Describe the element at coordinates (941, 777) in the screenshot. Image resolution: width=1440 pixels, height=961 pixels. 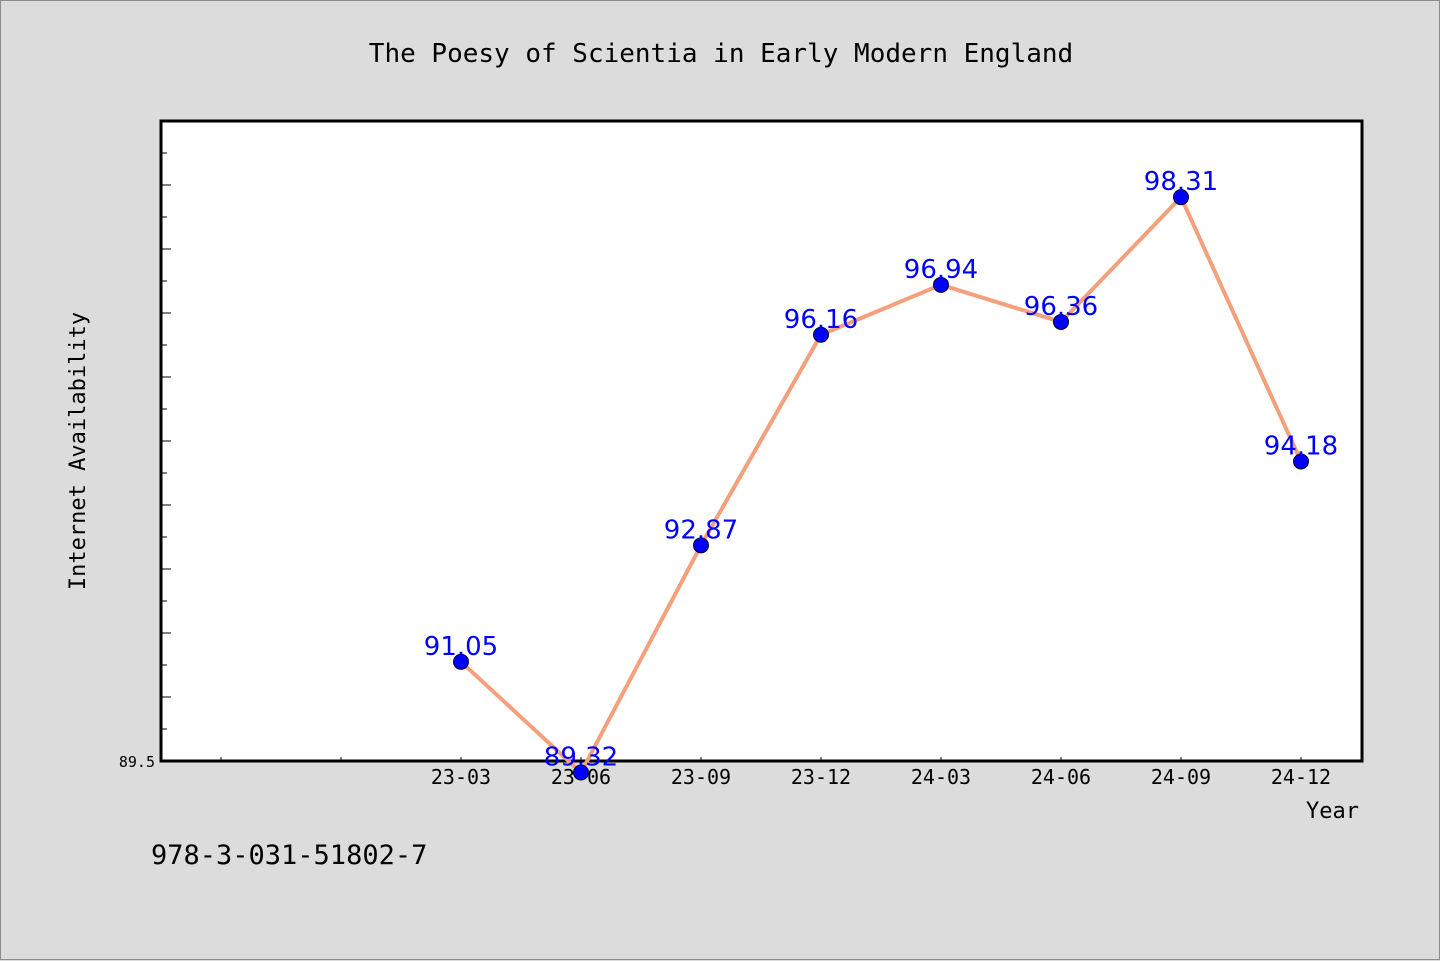
I see `x-tick-label: 24-03` at that location.